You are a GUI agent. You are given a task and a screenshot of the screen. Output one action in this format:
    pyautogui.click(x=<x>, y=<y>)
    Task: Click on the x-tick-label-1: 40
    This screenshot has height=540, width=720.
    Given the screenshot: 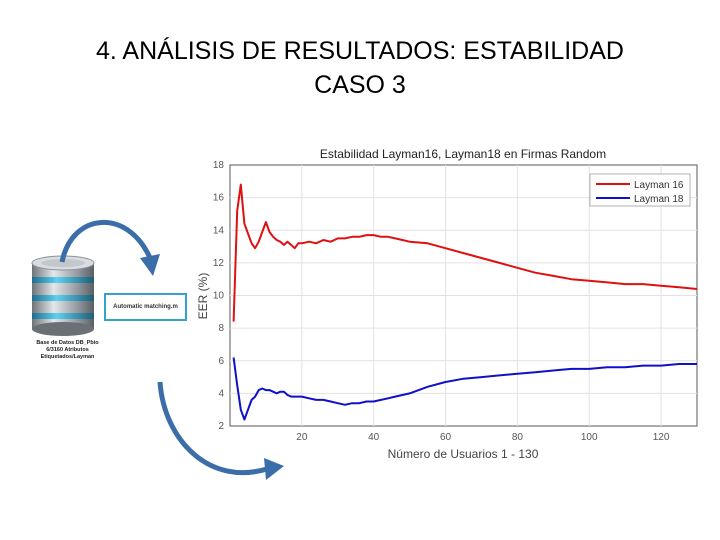 What is the action you would take?
    pyautogui.click(x=374, y=437)
    